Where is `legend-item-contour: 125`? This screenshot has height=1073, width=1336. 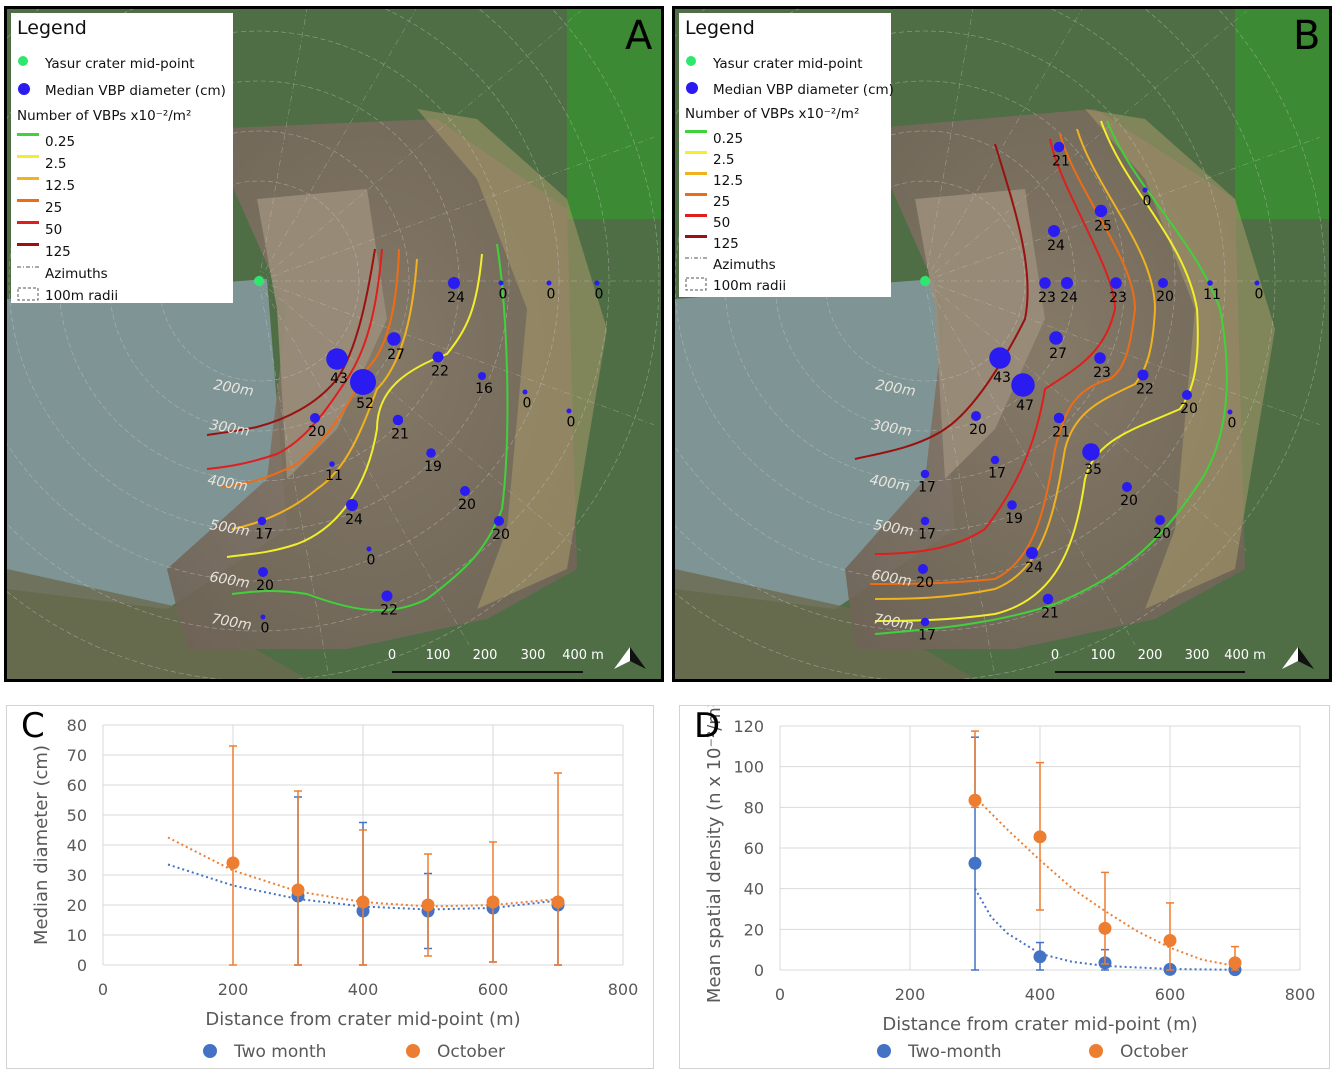 legend-item-contour: 125 is located at coordinates (712, 244).